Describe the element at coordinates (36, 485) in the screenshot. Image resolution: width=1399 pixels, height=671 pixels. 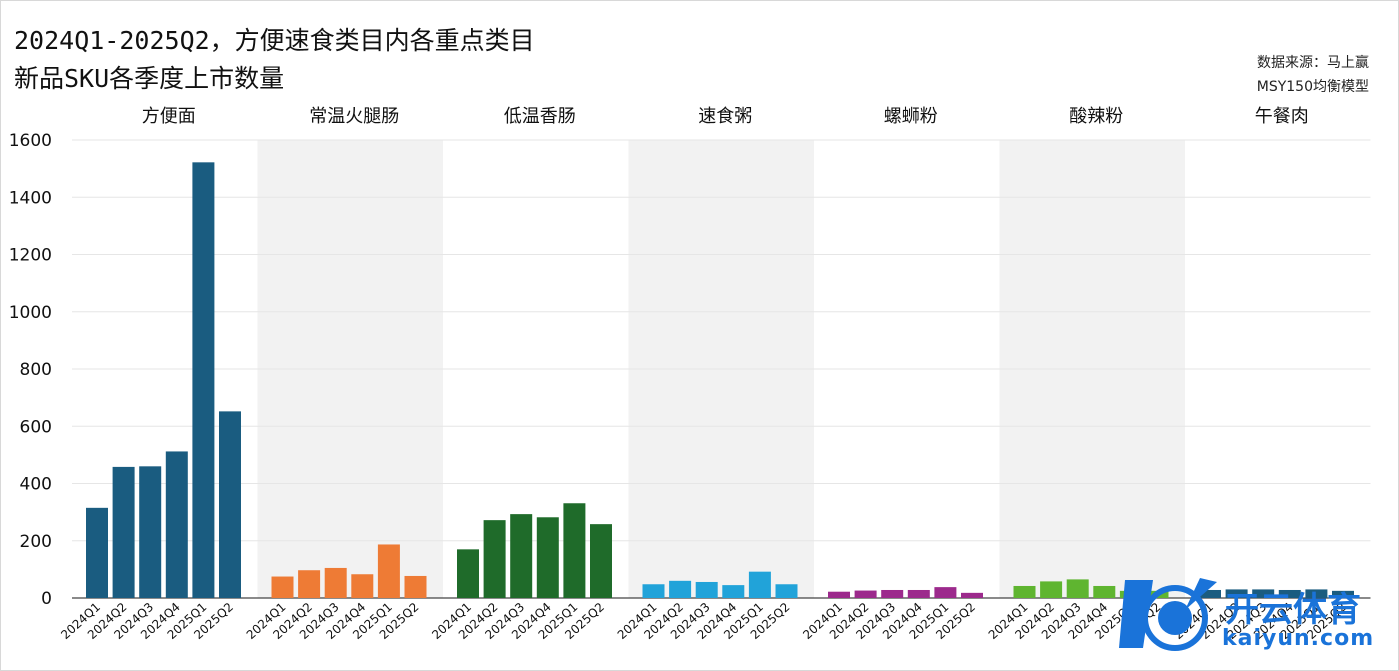
I see `y-tick-label: 400` at that location.